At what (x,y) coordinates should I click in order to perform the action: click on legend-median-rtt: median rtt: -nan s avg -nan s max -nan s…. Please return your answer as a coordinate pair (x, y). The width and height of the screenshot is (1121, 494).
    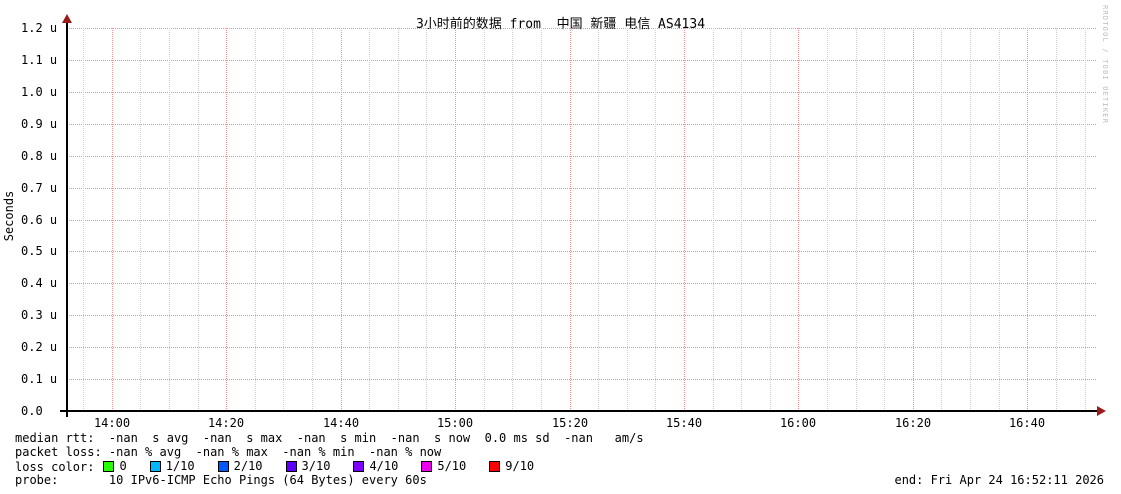
    Looking at the image, I should click on (329, 438).